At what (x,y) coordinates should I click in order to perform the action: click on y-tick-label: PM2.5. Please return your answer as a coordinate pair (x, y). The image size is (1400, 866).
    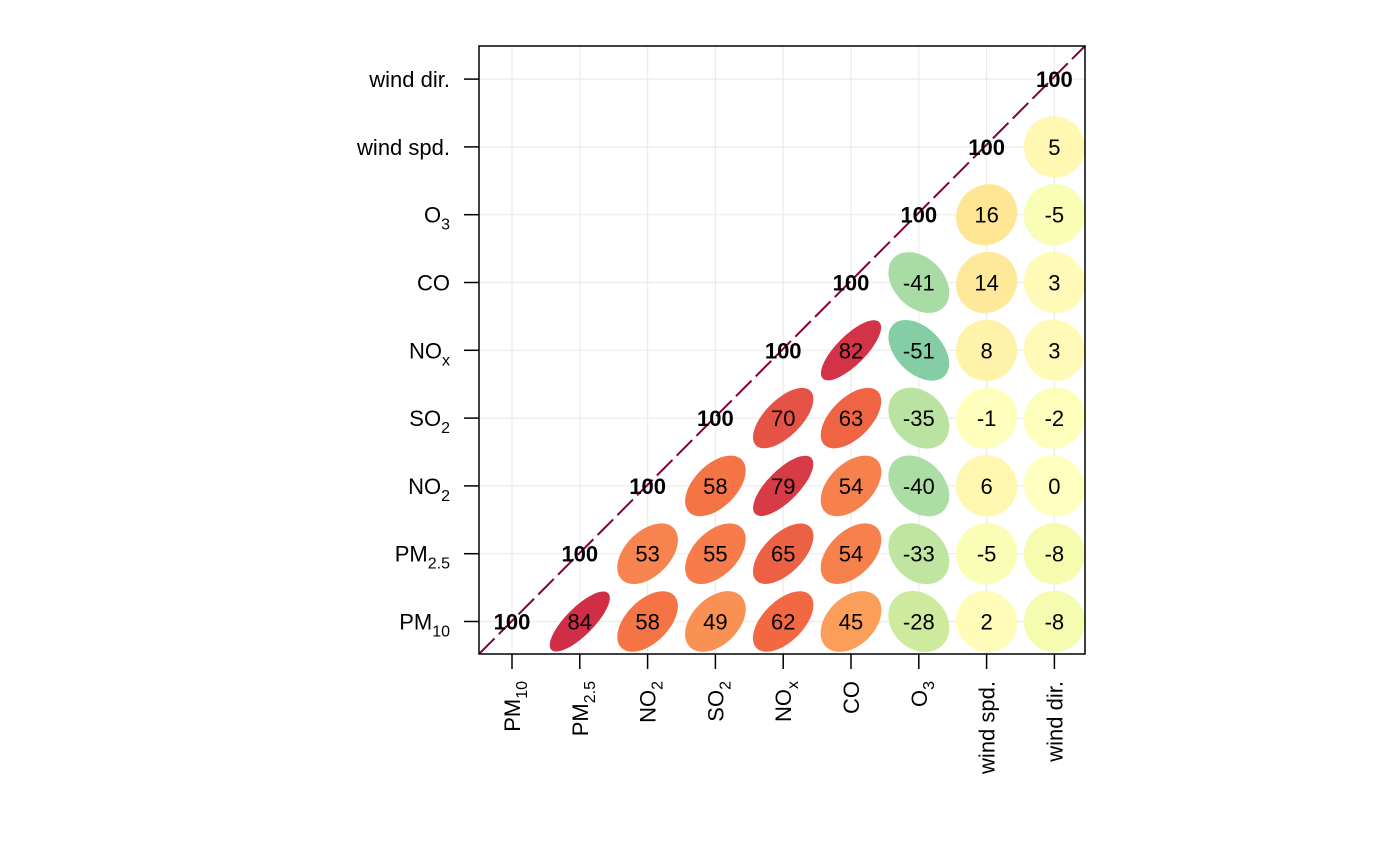
    Looking at the image, I should click on (422, 557).